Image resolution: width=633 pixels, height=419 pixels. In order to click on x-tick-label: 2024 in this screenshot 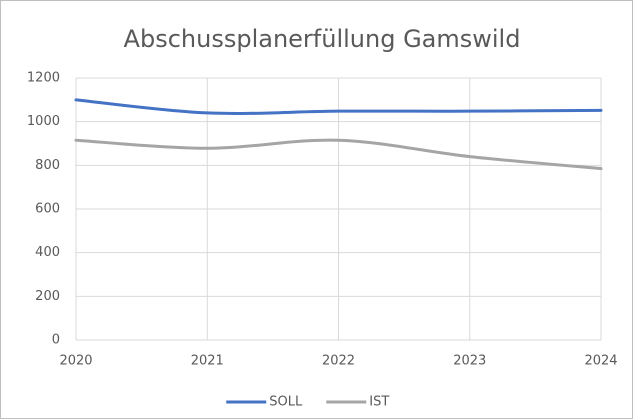, I will do `click(600, 361)`.